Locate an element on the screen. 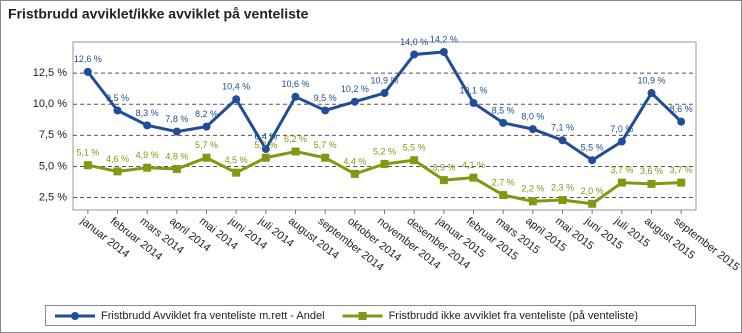  value-label: 8,3 % is located at coordinates (147, 113).